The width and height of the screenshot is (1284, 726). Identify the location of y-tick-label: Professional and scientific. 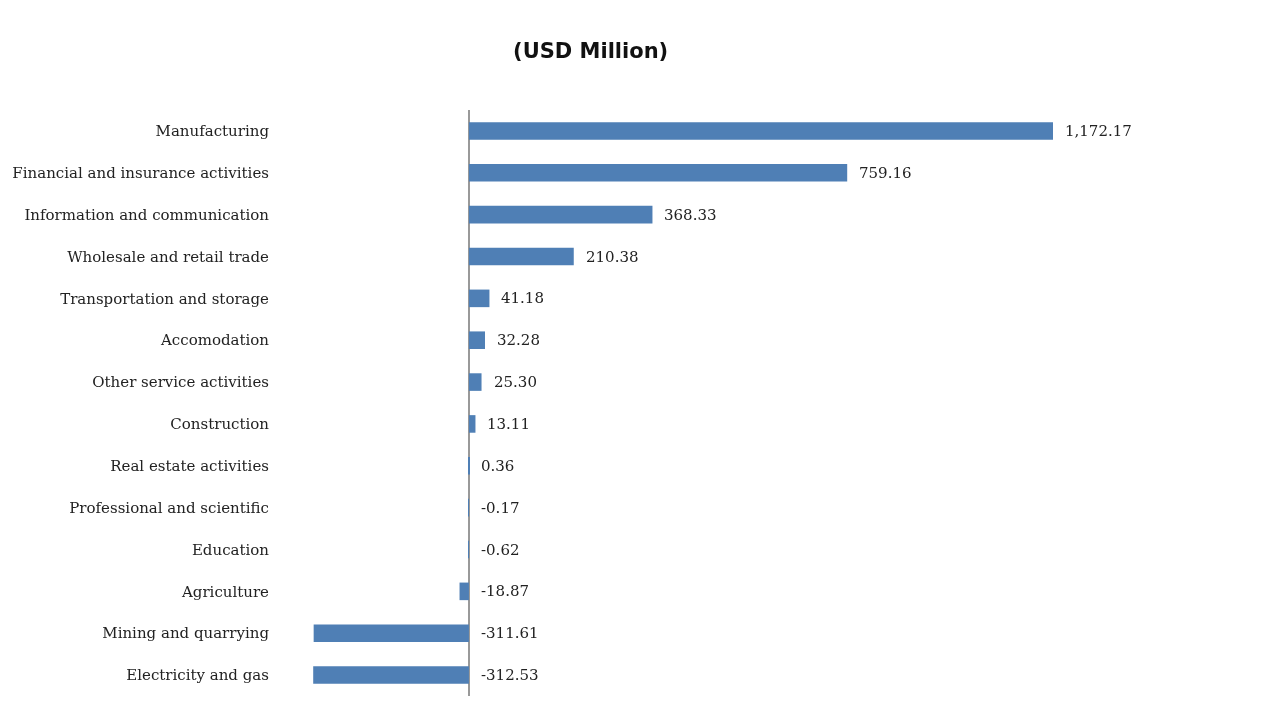
(169, 507).